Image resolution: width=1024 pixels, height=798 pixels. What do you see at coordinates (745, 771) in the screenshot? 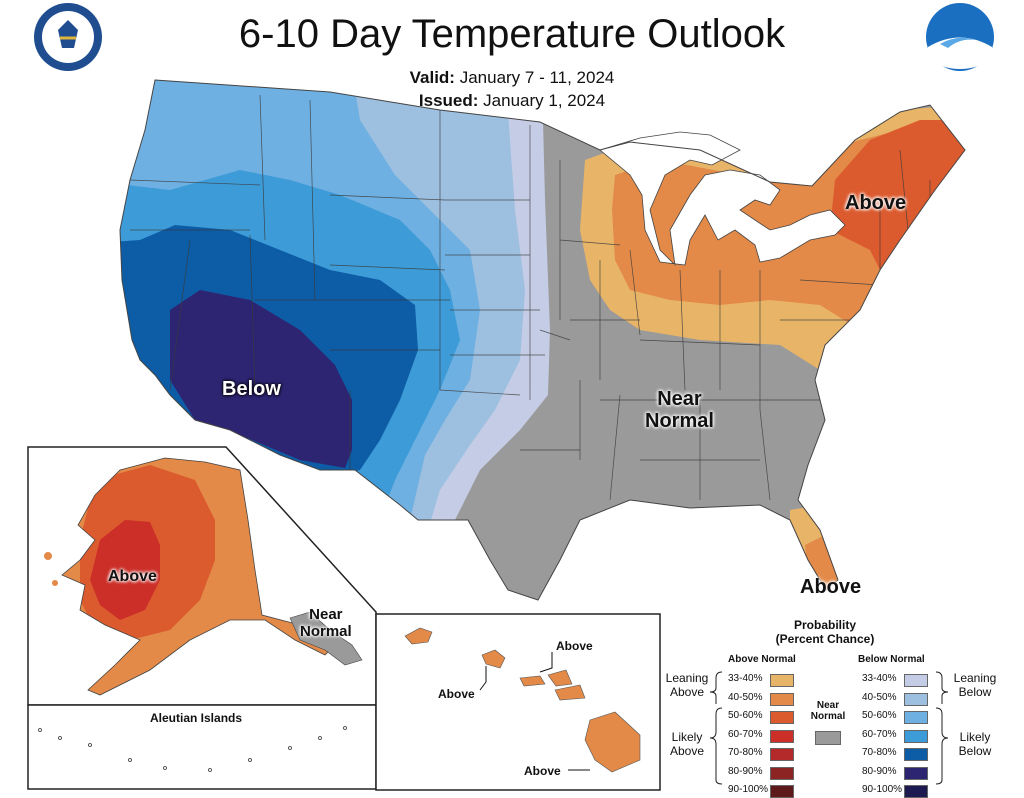
I see `legend-above-range-label: 80-90%` at bounding box center [745, 771].